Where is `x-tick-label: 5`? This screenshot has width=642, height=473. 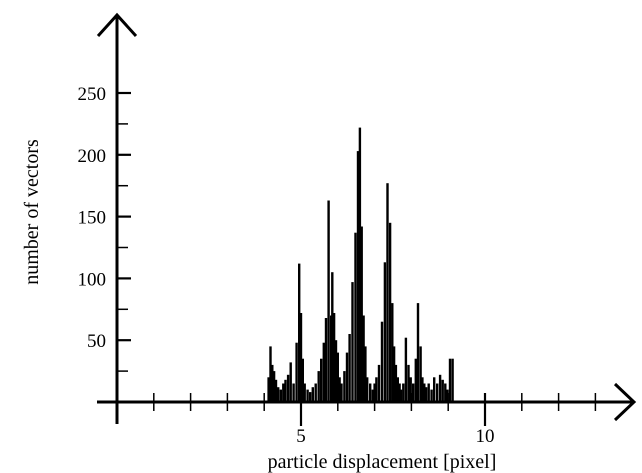
x-tick-label: 5 is located at coordinates (301, 436).